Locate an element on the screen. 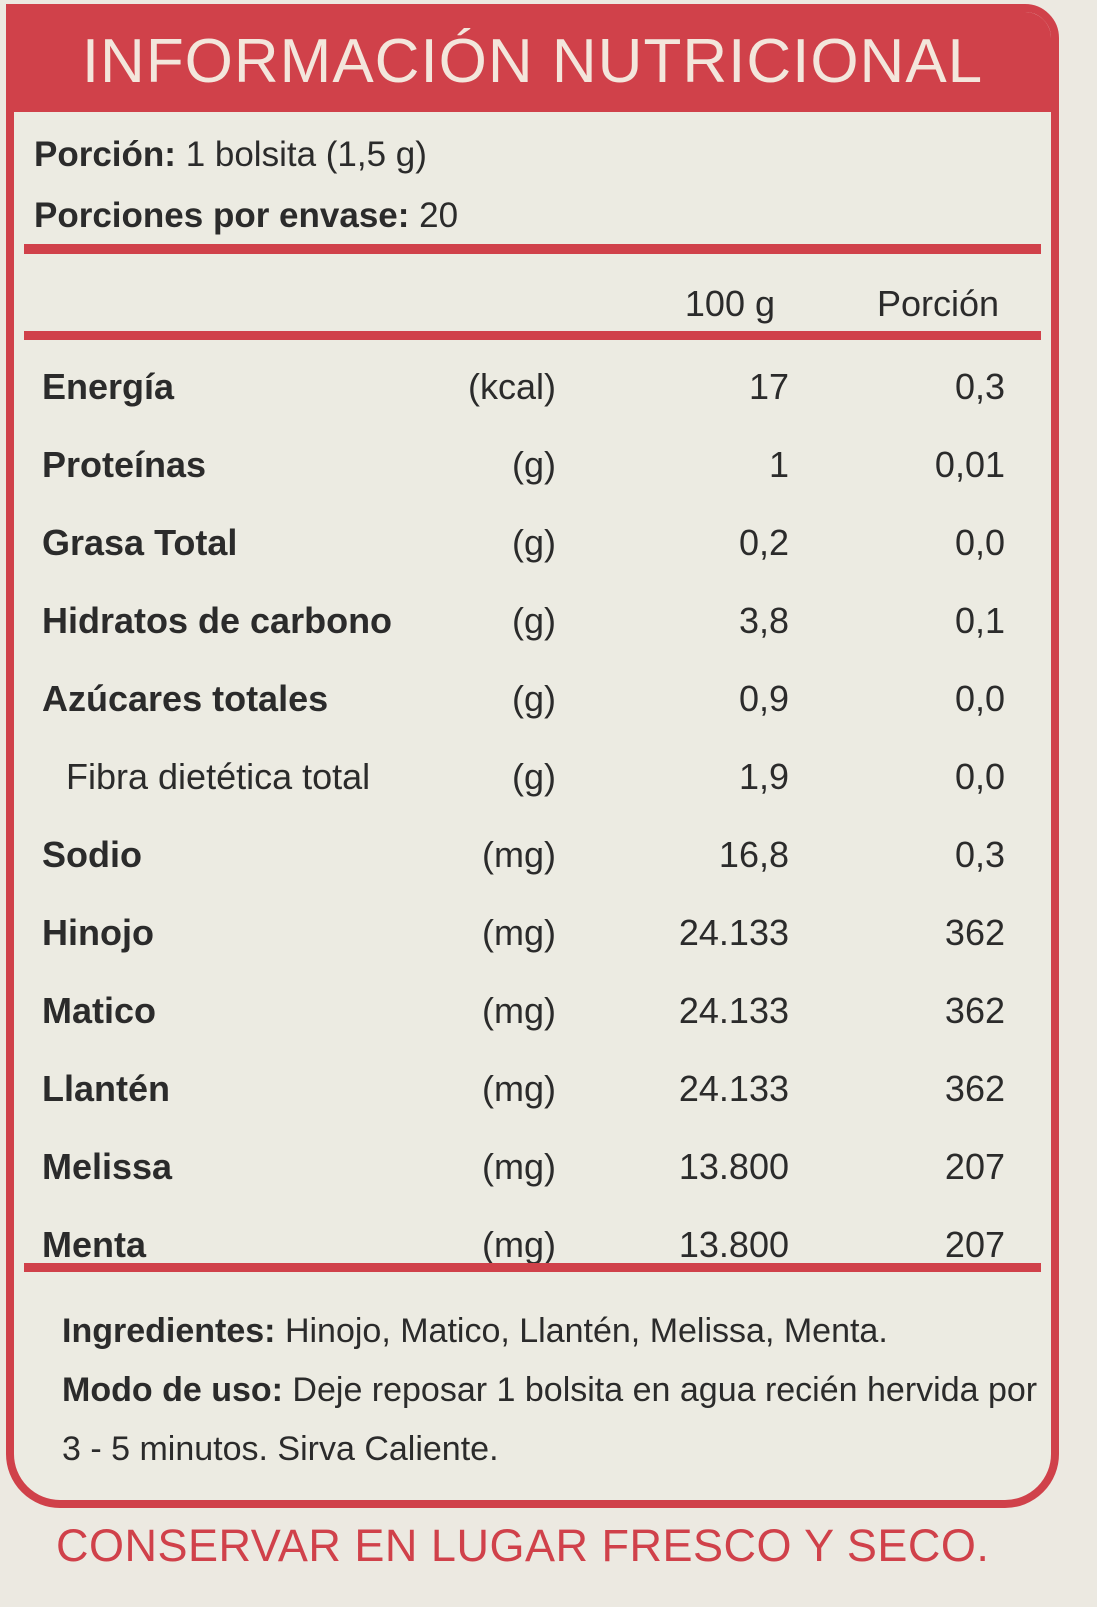 The width and height of the screenshot is (1097, 1607). nutrient-row: Melissa (mg) 13.800 207 is located at coordinates (532, 1167).